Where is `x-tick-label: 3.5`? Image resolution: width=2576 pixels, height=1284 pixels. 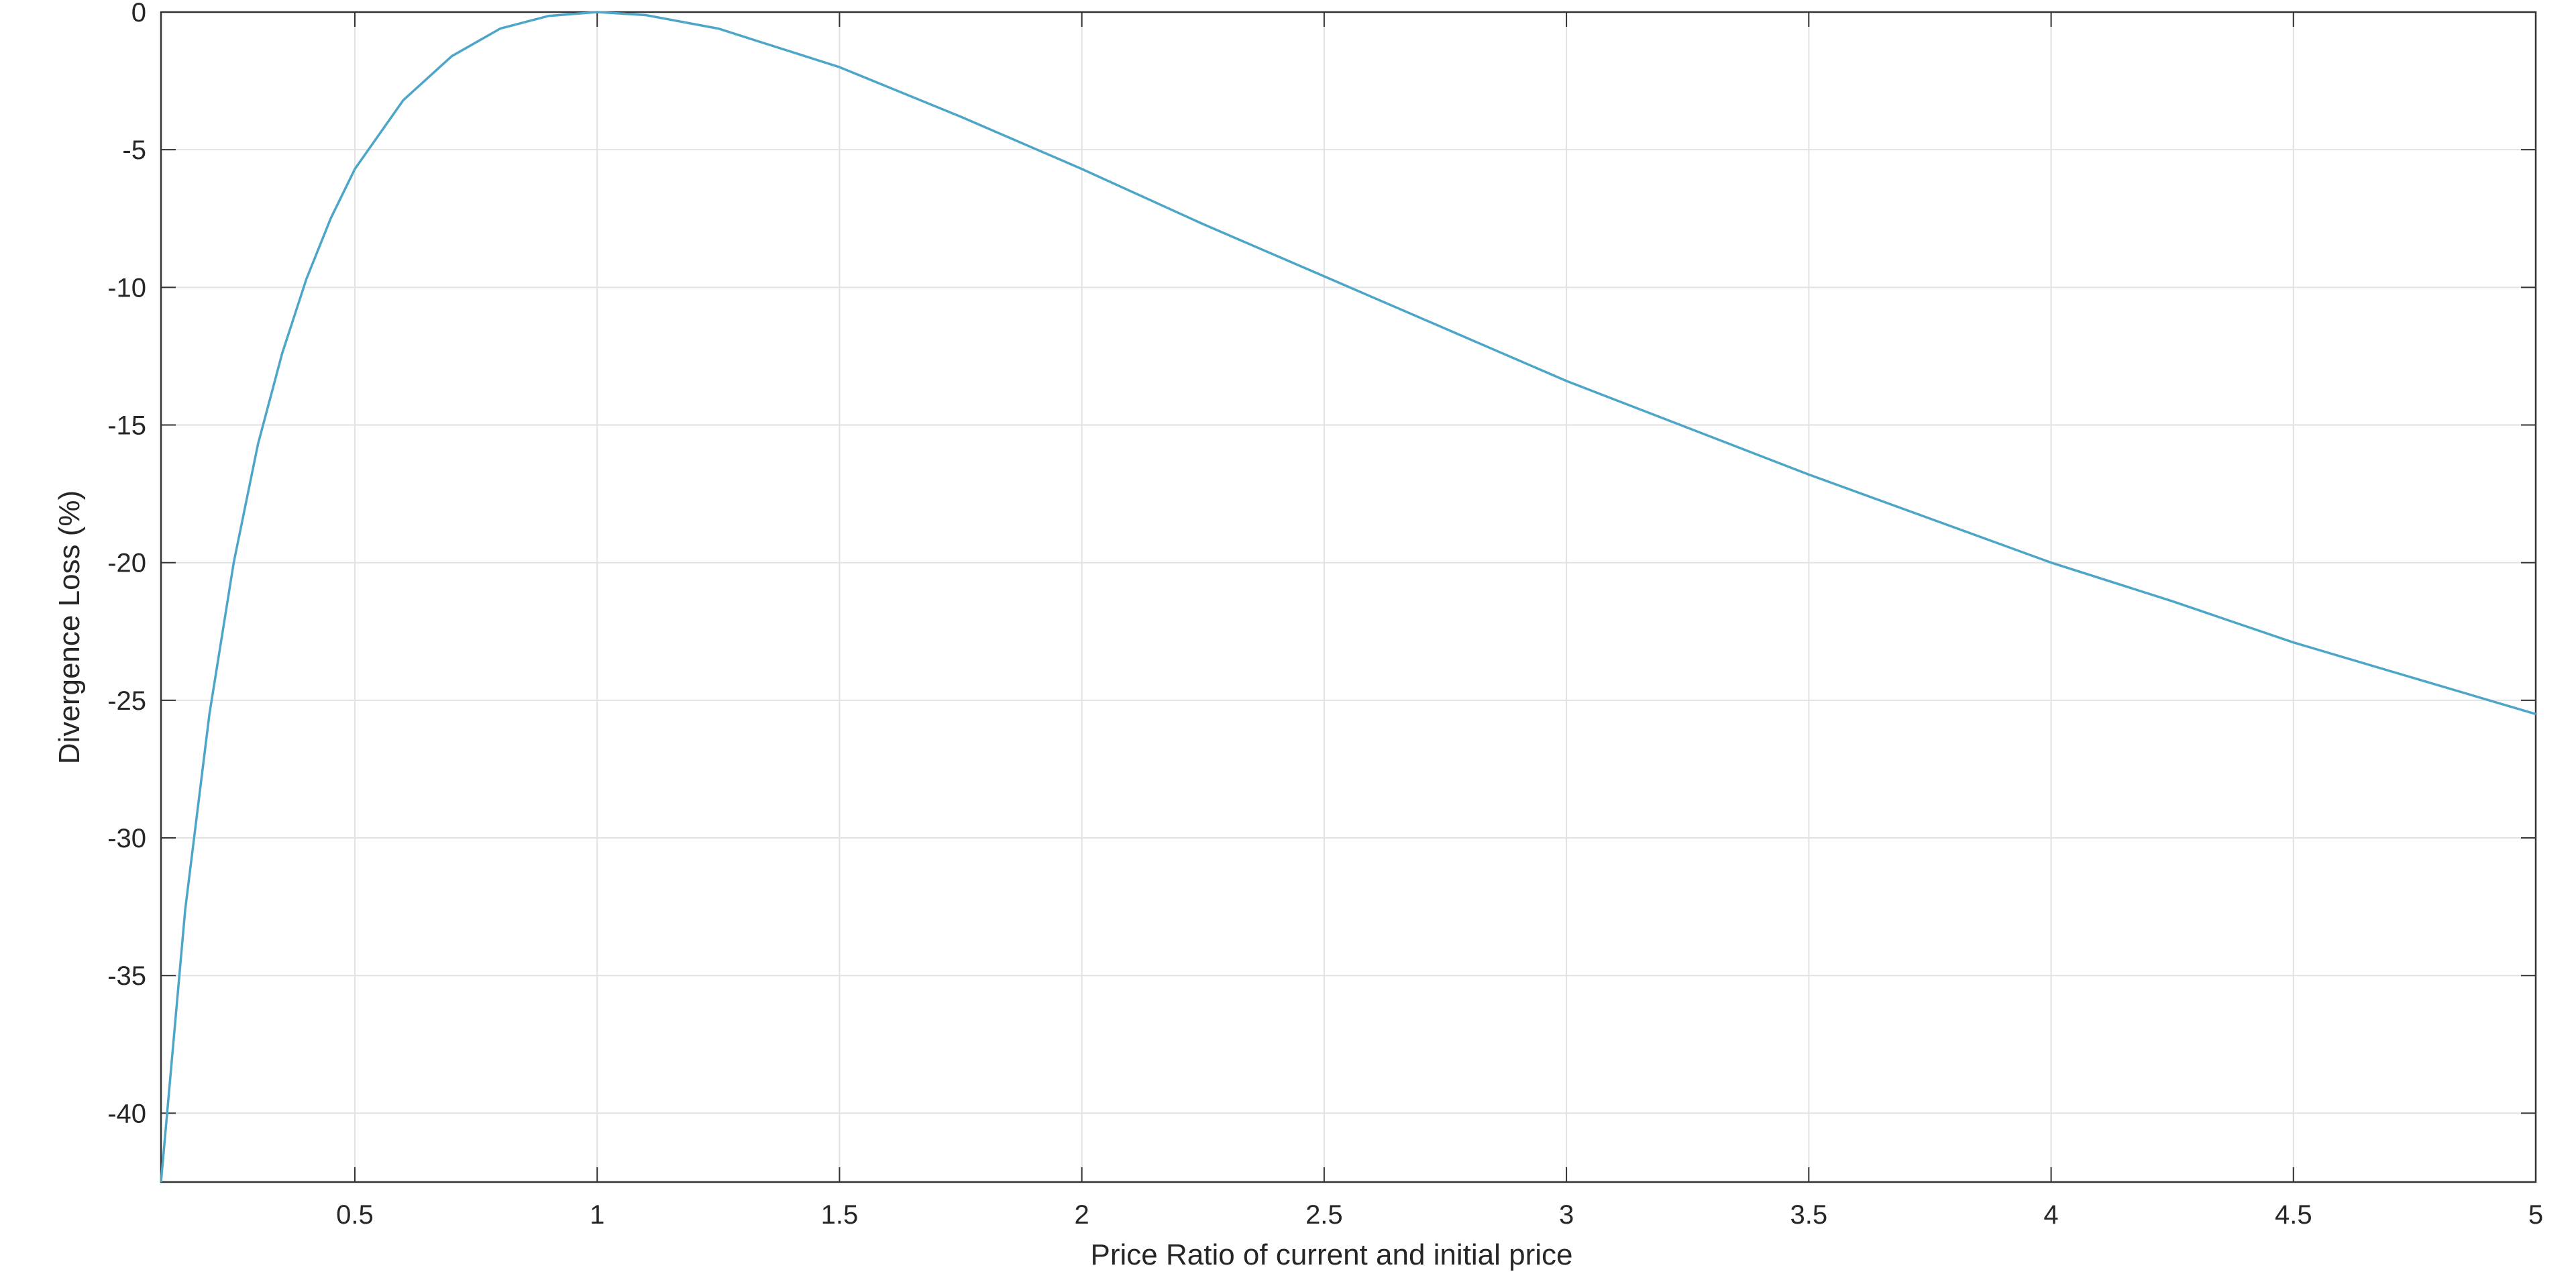 x-tick-label: 3.5 is located at coordinates (1809, 1215).